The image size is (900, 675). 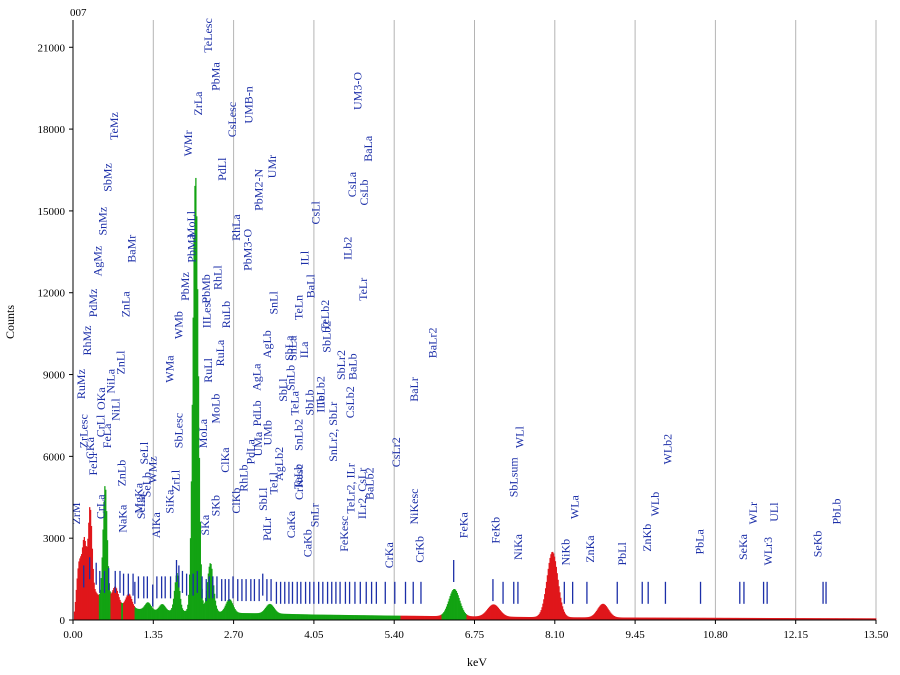 What do you see at coordinates (54, 539) in the screenshot?
I see `y-tick-label: 3000` at bounding box center [54, 539].